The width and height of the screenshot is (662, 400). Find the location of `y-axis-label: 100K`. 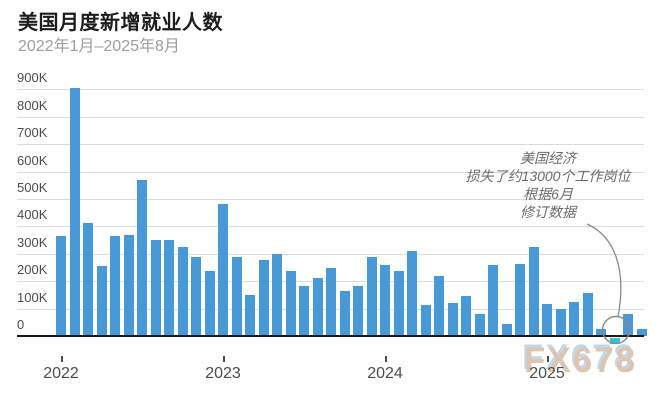

y-axis-label: 100K is located at coordinates (32, 297).